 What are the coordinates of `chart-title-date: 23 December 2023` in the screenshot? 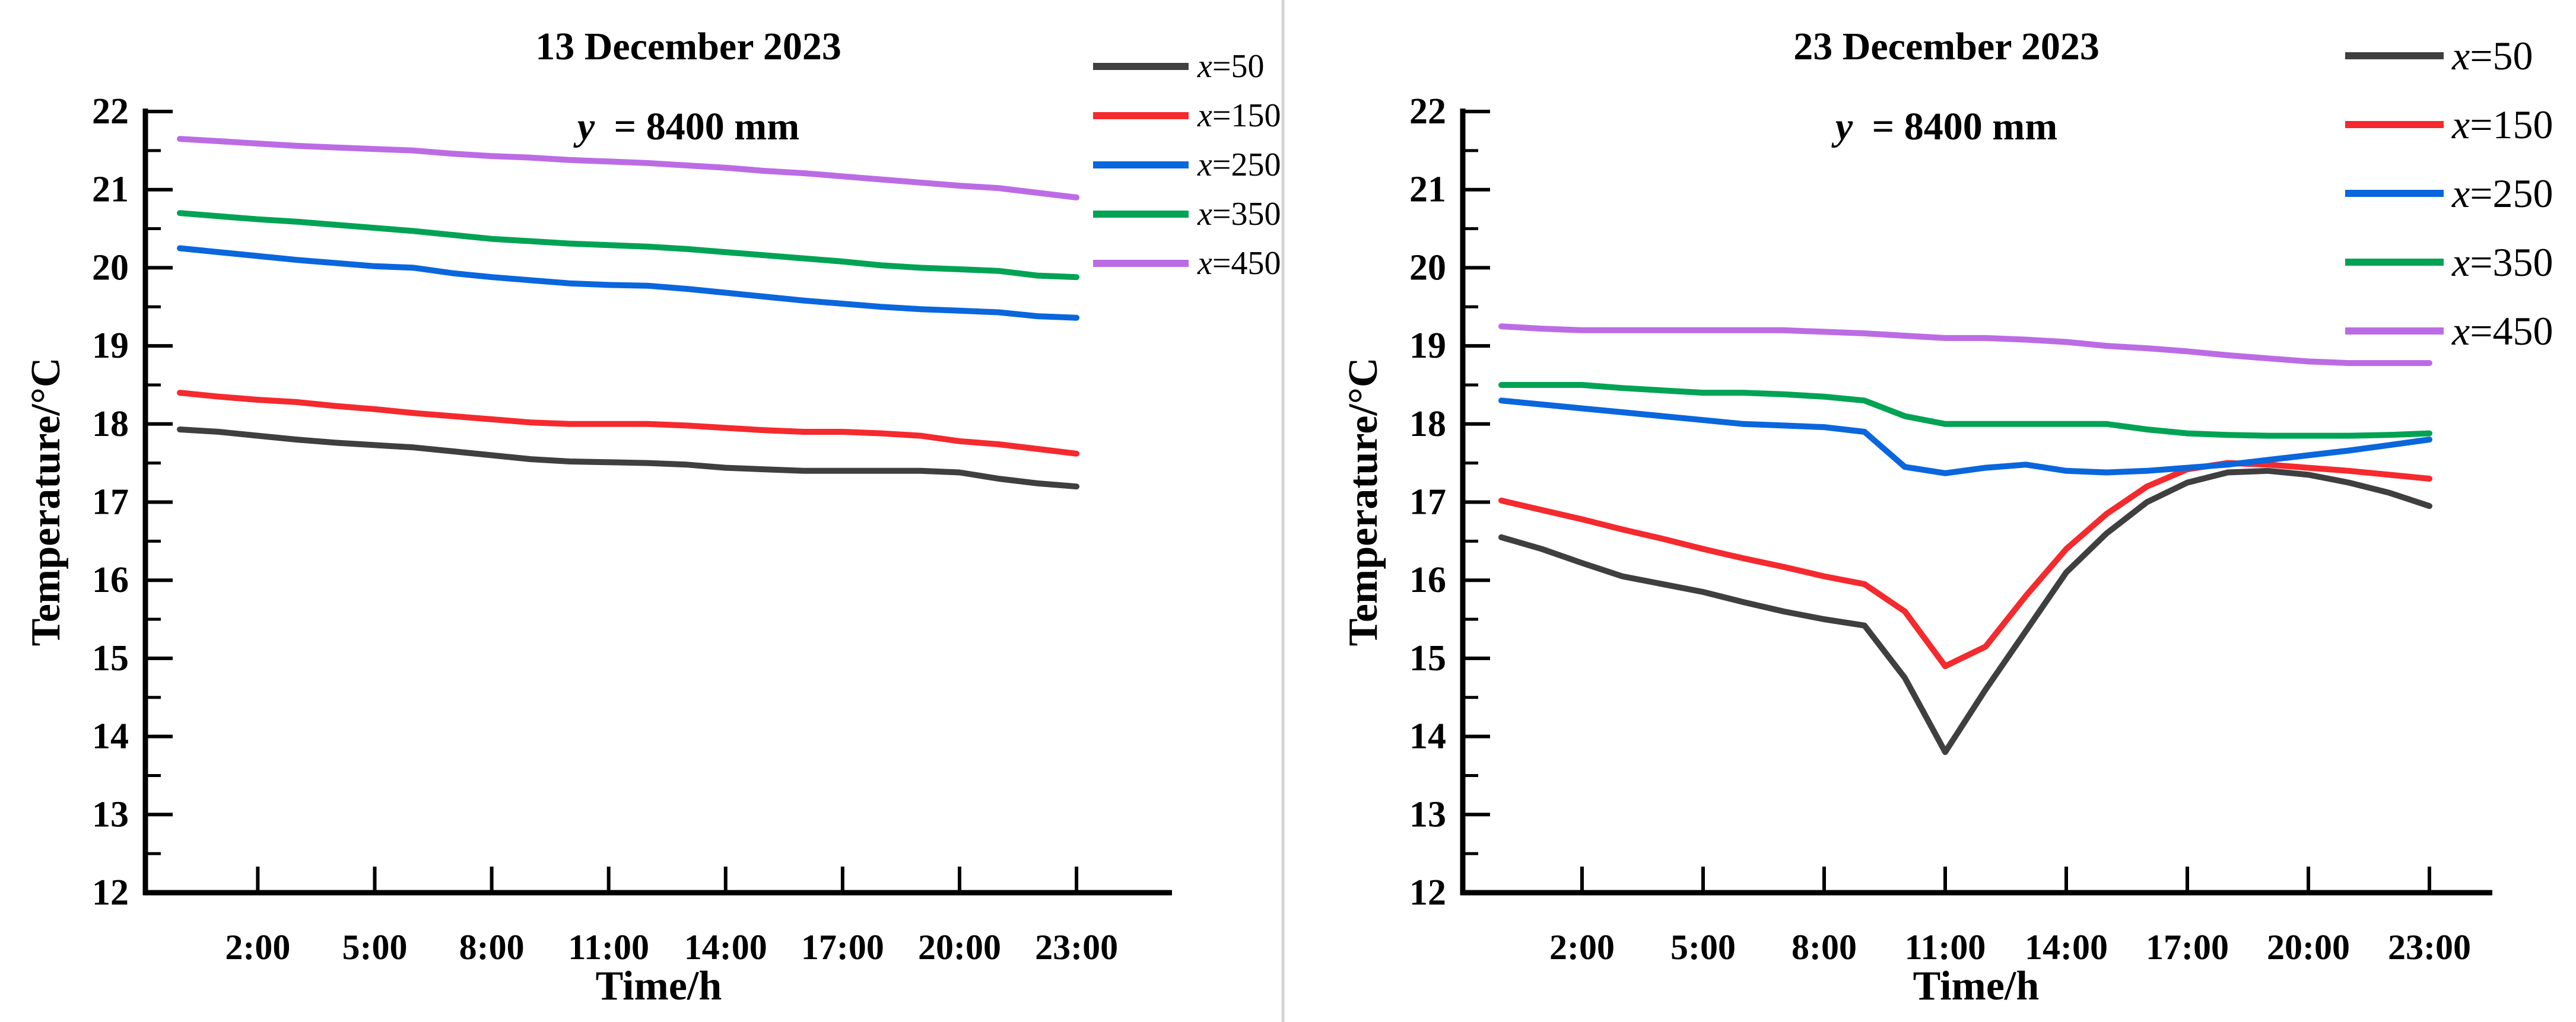 It's located at (1946, 46).